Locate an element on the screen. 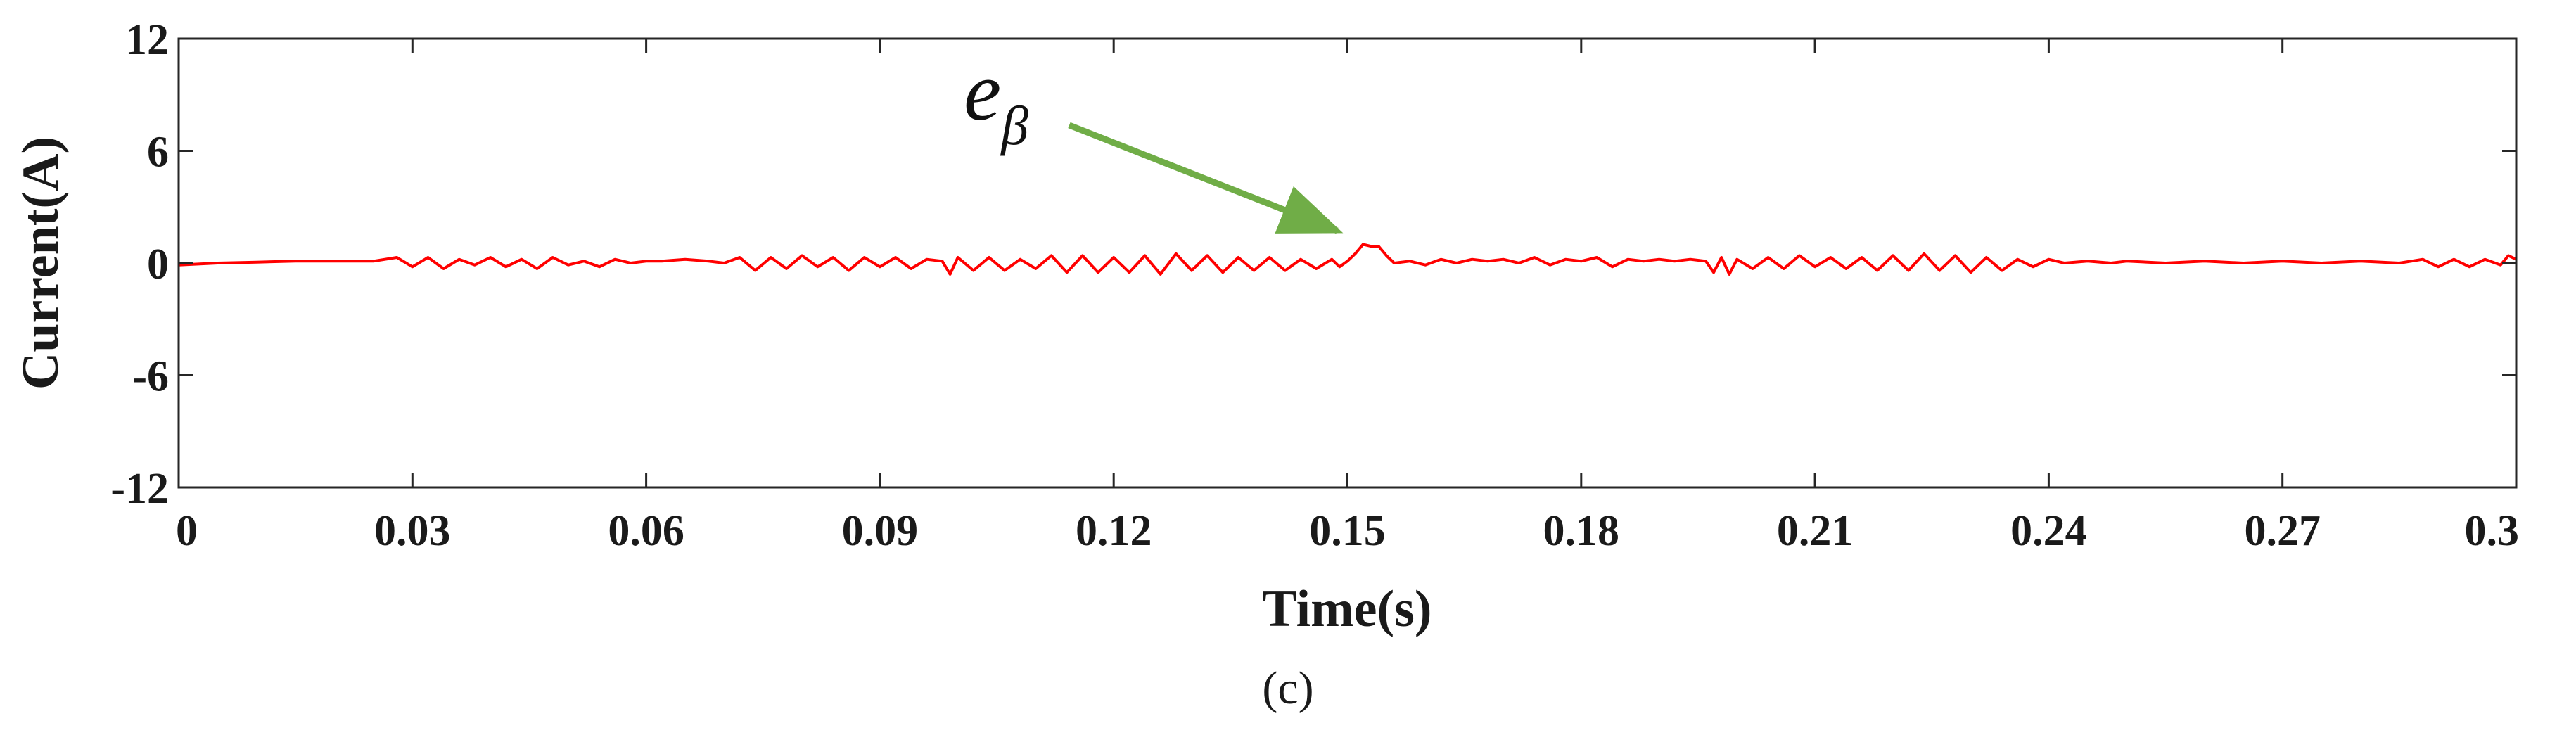 This screenshot has height=742, width=2576. y-tick-label: 6 is located at coordinates (158, 153).